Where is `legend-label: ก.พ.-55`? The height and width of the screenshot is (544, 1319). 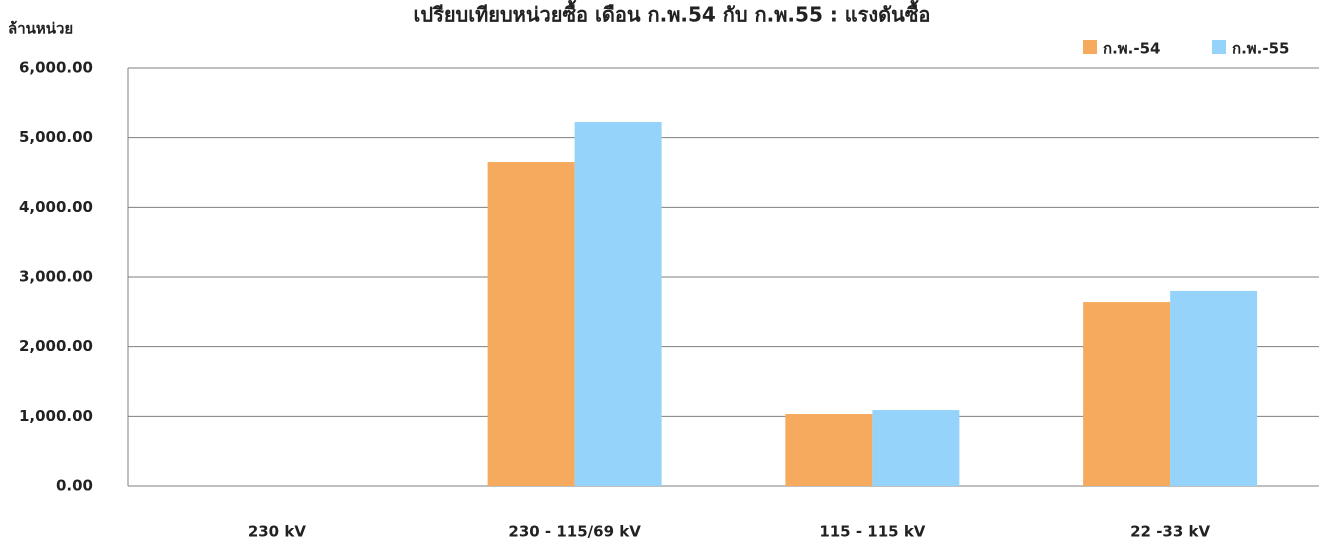
legend-label: ก.พ.-55 is located at coordinates (1260, 49).